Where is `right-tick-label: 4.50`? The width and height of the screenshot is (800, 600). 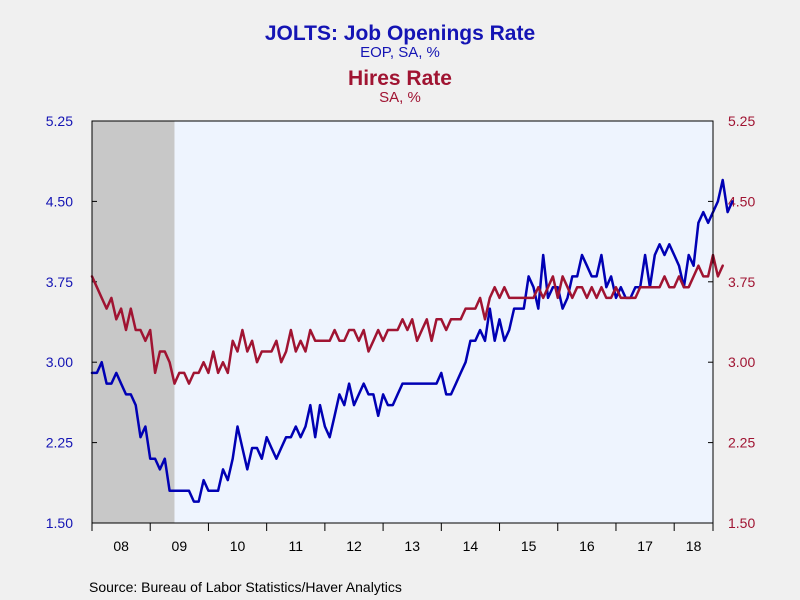
right-tick-label: 4.50 is located at coordinates (741, 201).